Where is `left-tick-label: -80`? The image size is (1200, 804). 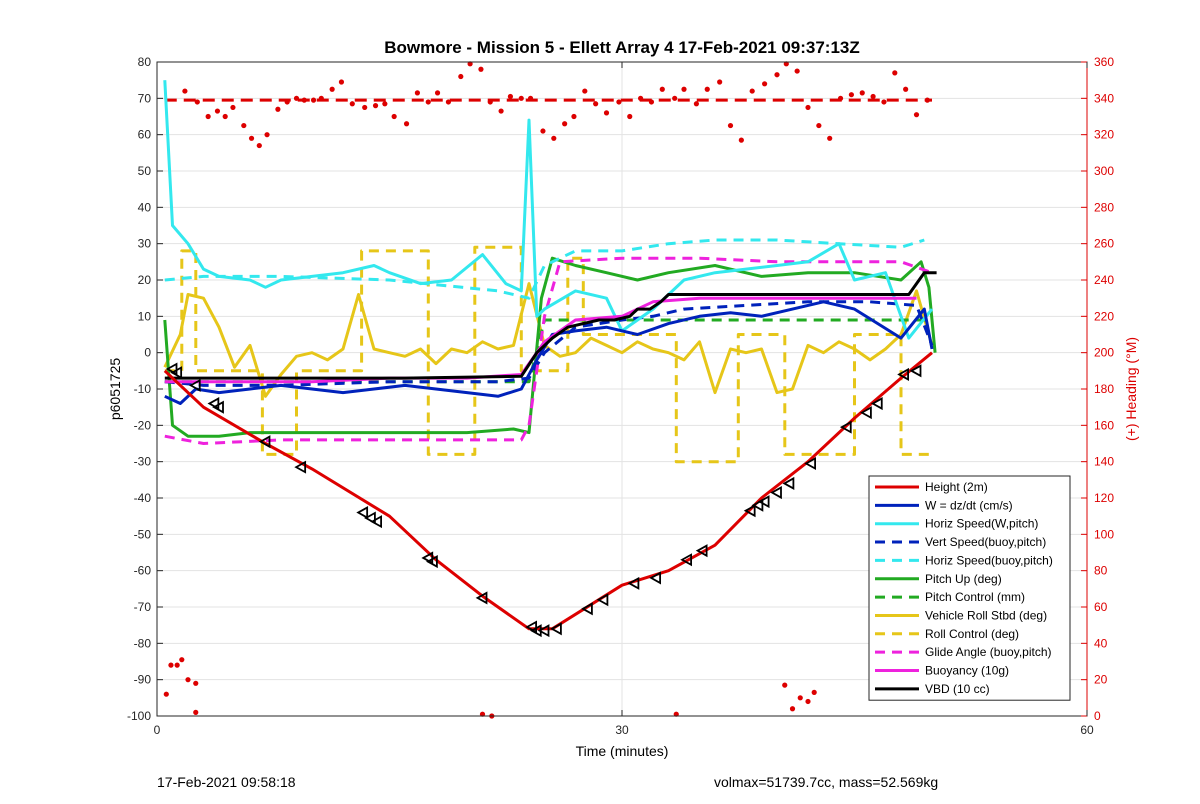
left-tick-label: -80 is located at coordinates (143, 643).